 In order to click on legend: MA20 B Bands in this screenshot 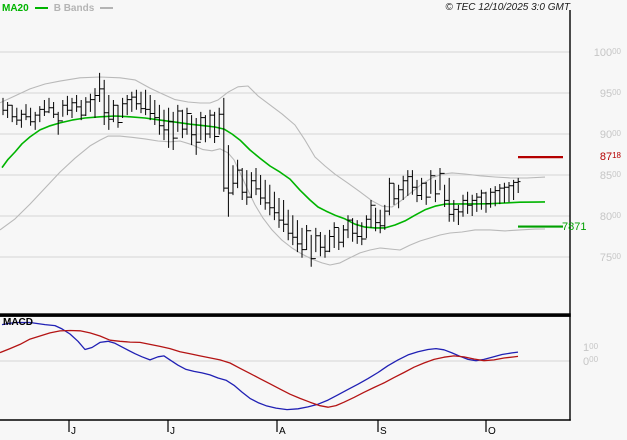, I will do `click(58, 8)`.